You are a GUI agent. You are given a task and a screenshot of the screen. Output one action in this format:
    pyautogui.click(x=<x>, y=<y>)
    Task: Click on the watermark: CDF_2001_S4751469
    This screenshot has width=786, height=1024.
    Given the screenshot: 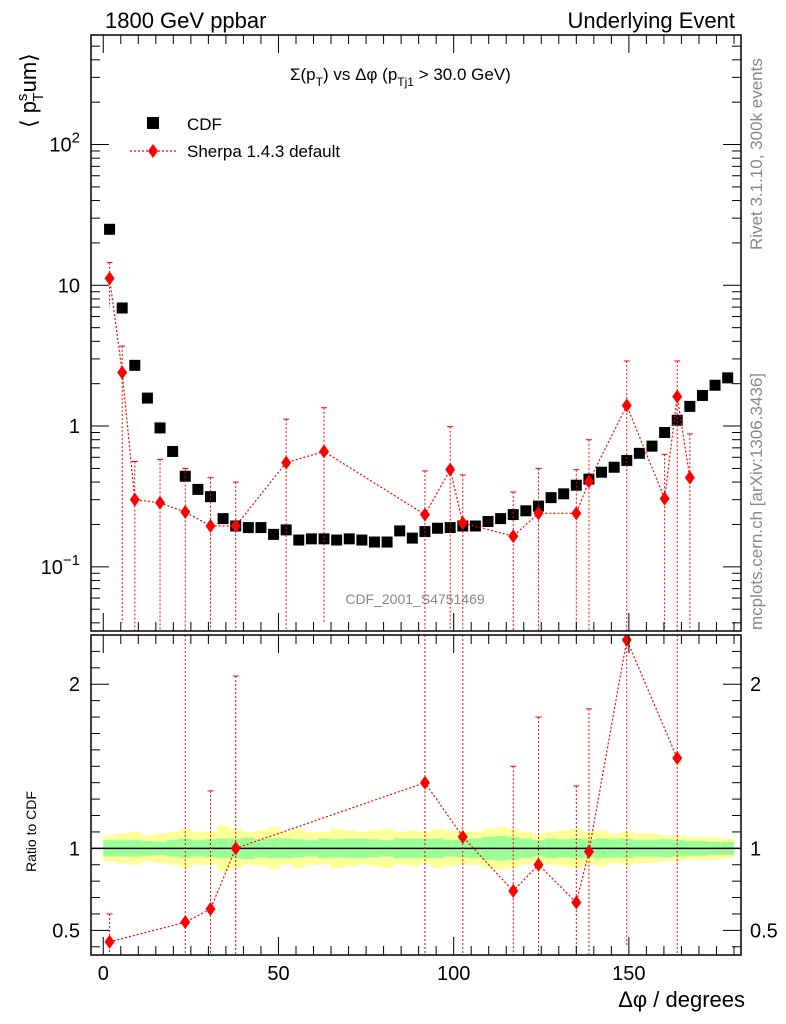 What is the action you would take?
    pyautogui.click(x=415, y=599)
    